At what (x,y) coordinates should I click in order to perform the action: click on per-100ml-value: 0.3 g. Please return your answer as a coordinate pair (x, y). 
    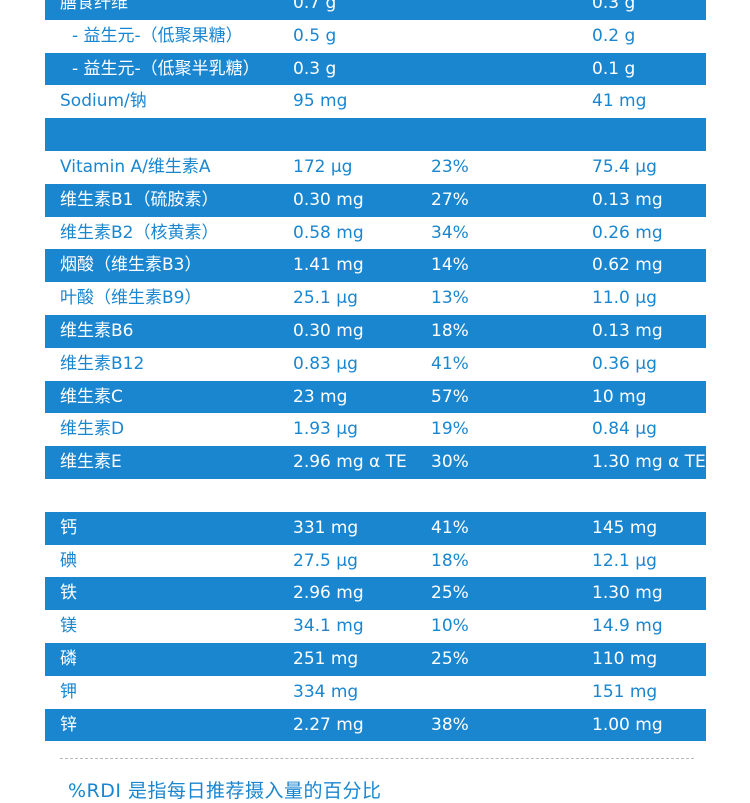
    Looking at the image, I should click on (614, 6).